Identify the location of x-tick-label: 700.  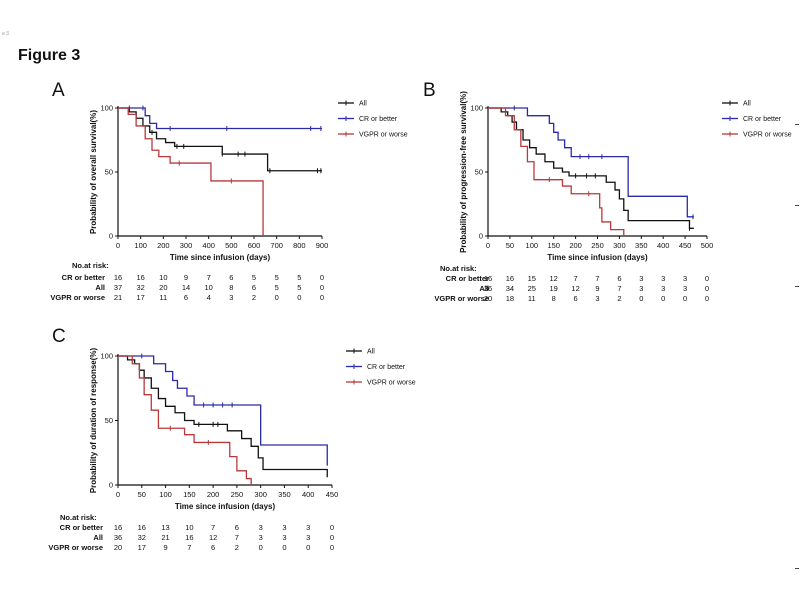
(276, 245).